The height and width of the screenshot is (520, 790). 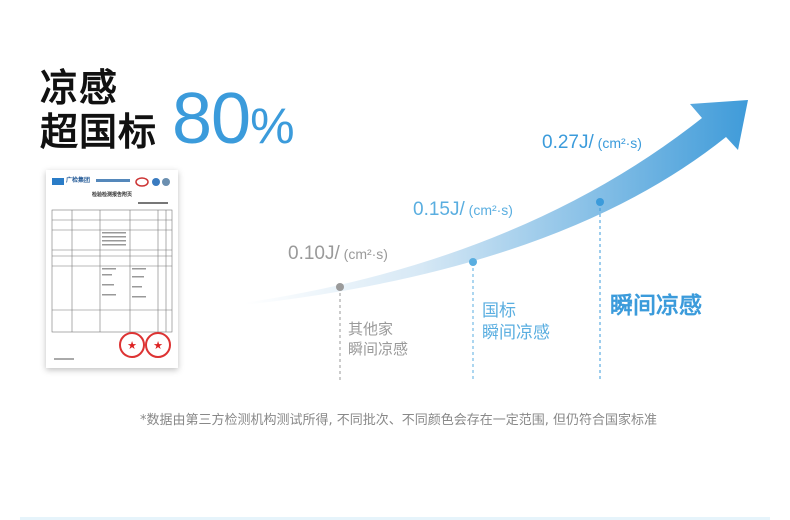 I want to click on report-drawing: ★ ★, so click(x=112, y=268).